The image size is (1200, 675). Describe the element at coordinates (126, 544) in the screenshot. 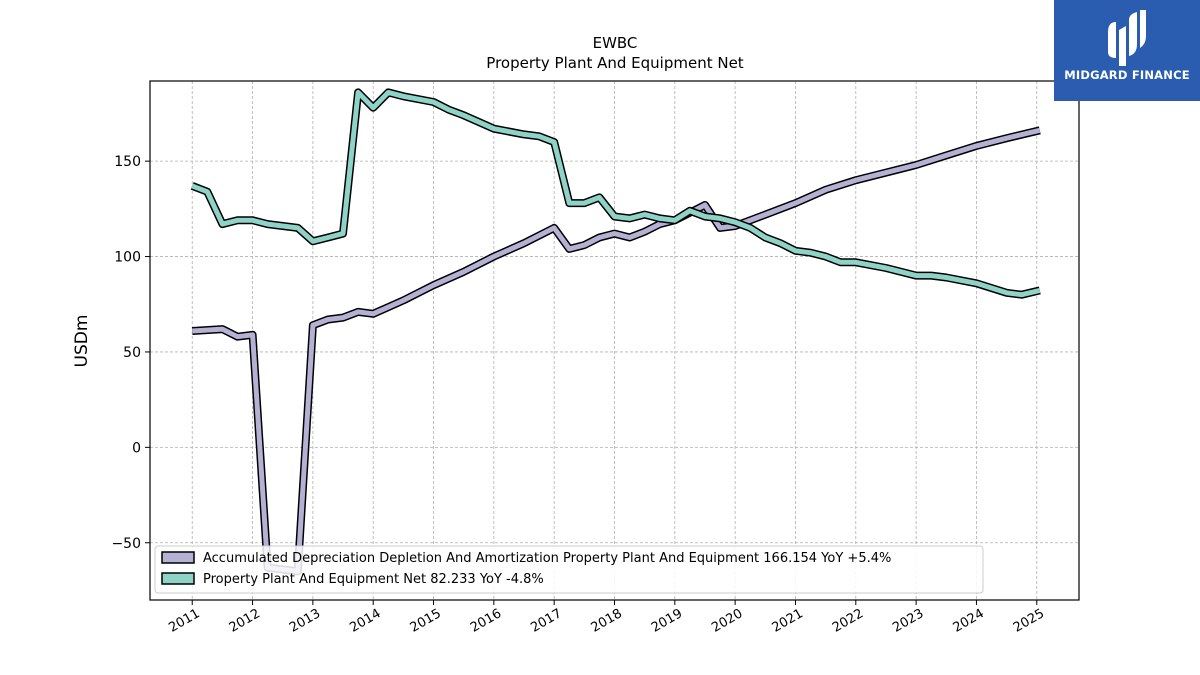

I see `y-tick-label: −50` at that location.